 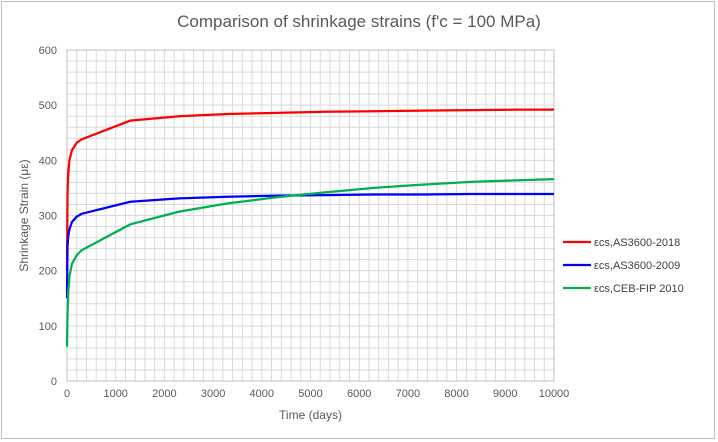 I want to click on x-tick-label: 1000, so click(x=115, y=394).